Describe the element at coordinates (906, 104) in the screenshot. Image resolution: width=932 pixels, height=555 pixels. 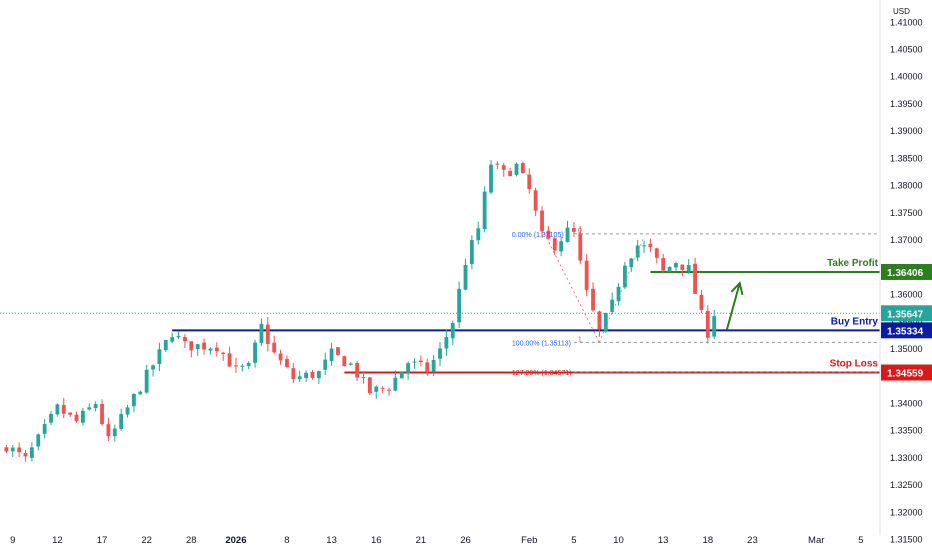
I see `y-tick-label: 1.39500` at that location.